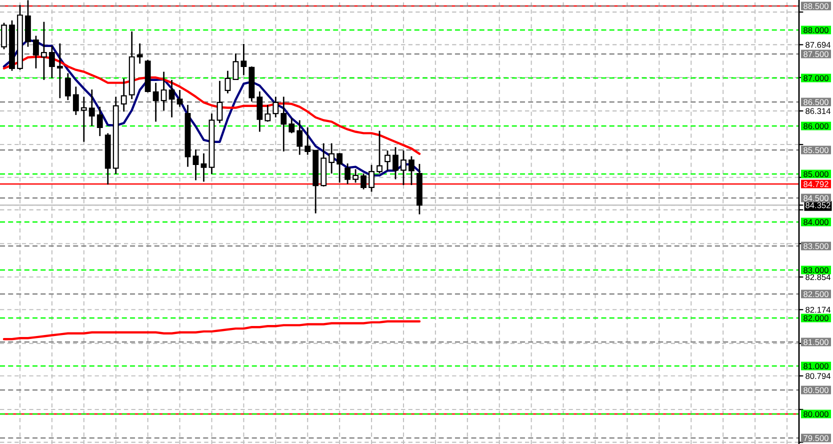  Describe the element at coordinates (818, 376) in the screenshot. I see `y-tick-label: 80.794` at that location.